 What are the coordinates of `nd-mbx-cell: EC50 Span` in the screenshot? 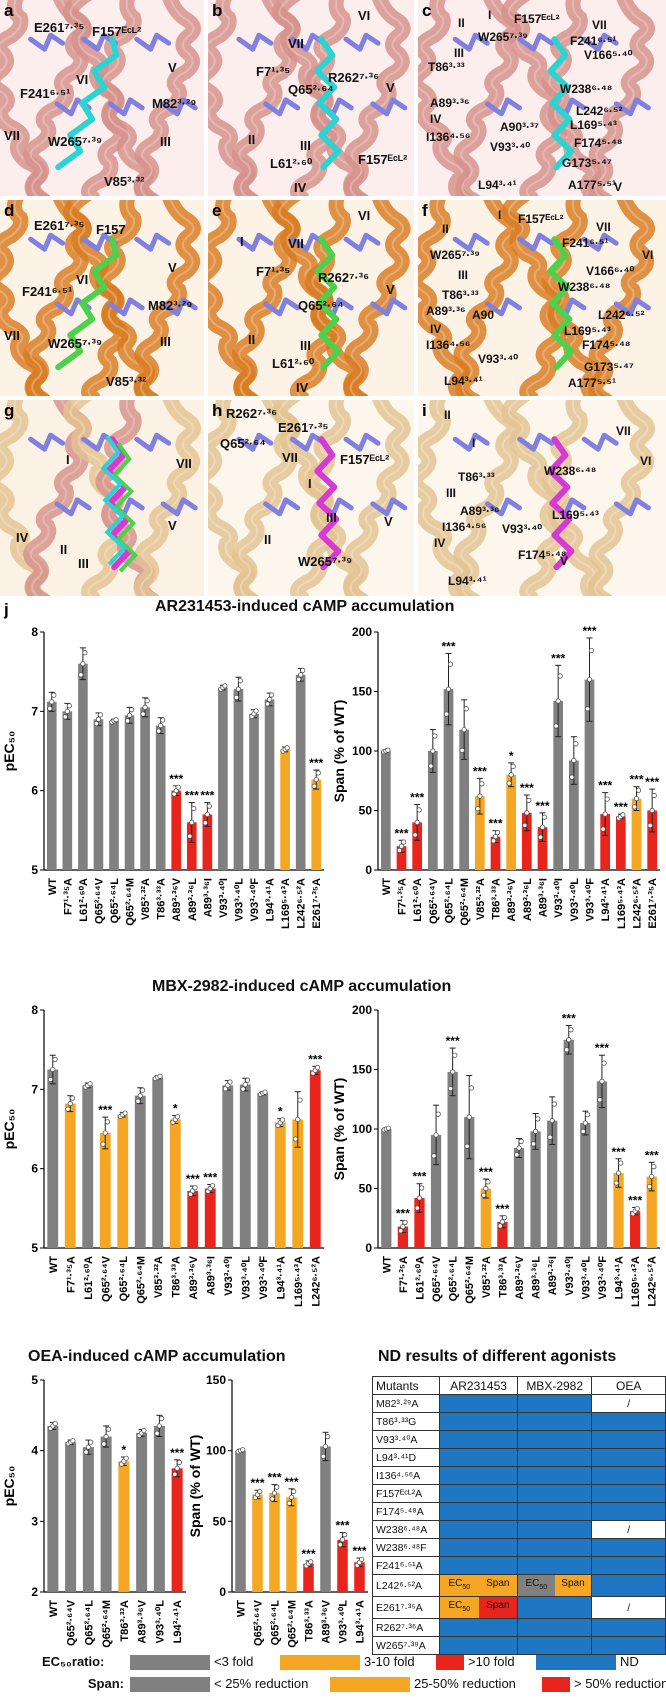 It's located at (555, 1585).